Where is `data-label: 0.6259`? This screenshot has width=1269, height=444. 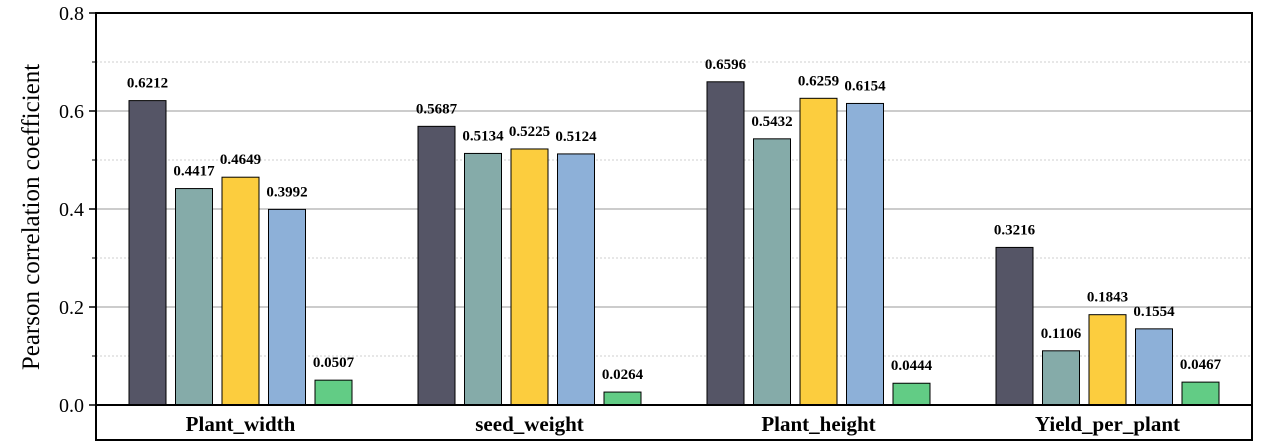 data-label: 0.6259 is located at coordinates (818, 81).